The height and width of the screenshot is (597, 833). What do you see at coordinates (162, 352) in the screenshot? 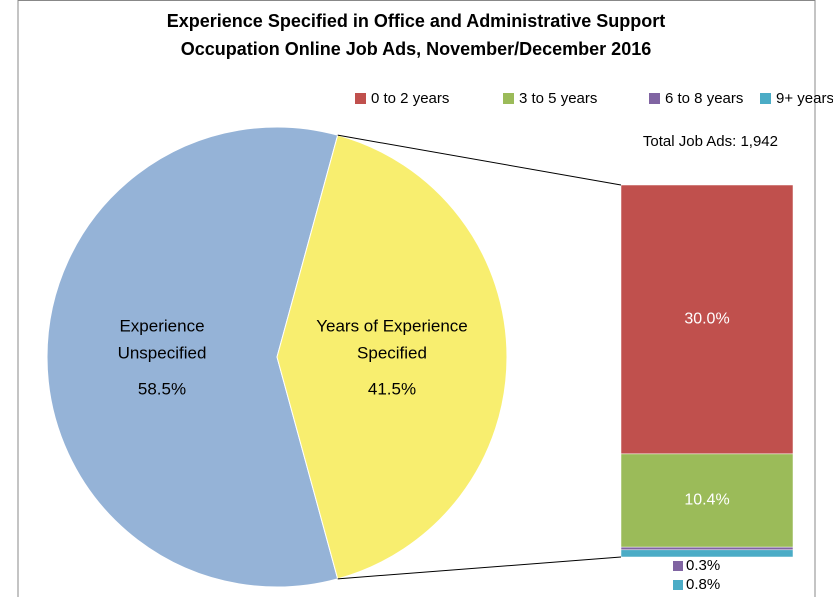
I see `slice-label: Unspecified` at bounding box center [162, 352].